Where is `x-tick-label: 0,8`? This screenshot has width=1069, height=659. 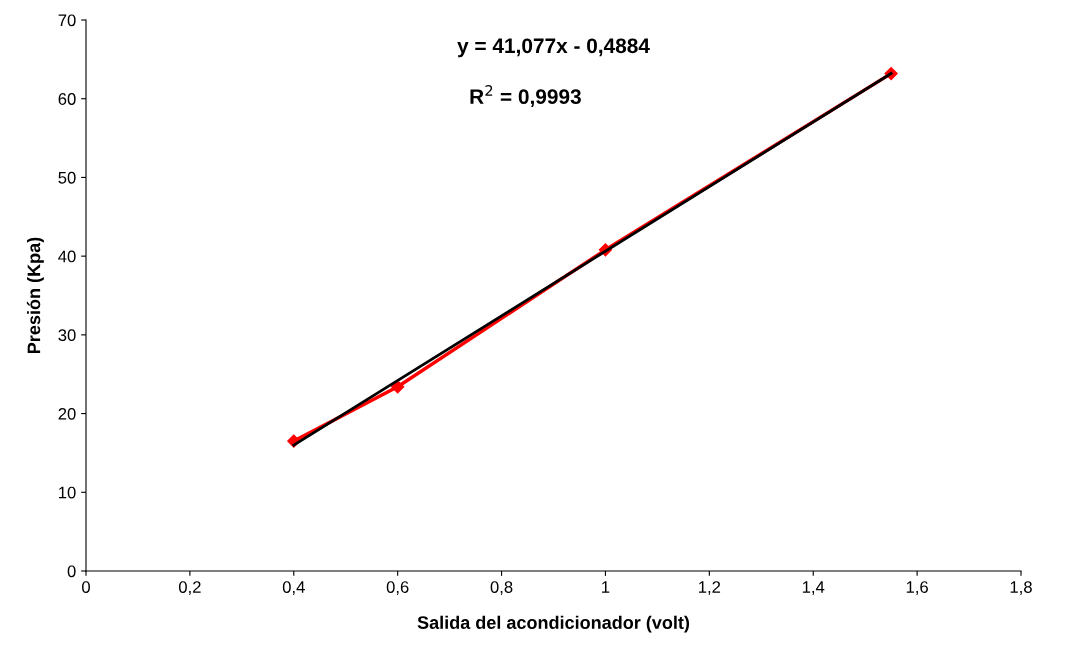 x-tick-label: 0,8 is located at coordinates (501, 588).